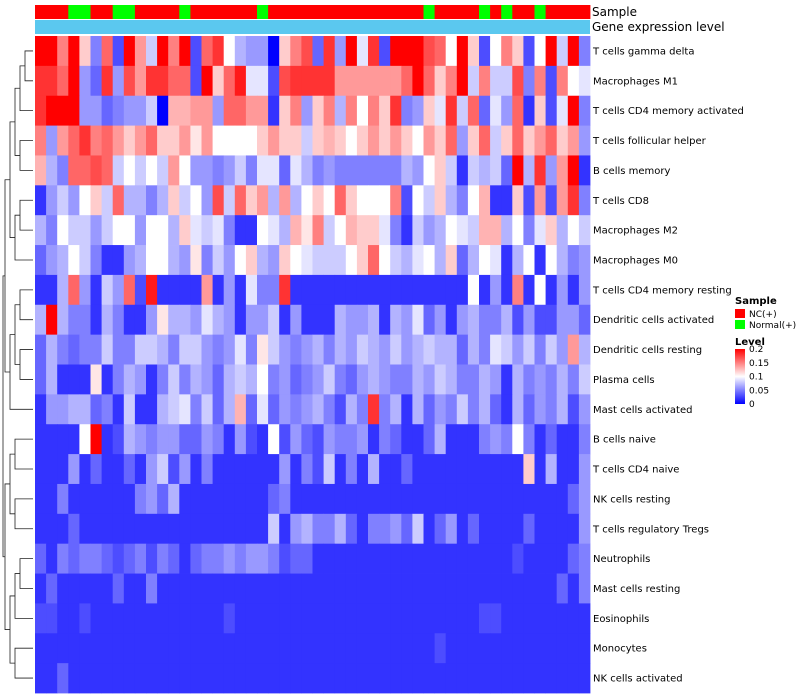  Describe the element at coordinates (750, 342) in the screenshot. I see `legend-level-title: Level` at that location.